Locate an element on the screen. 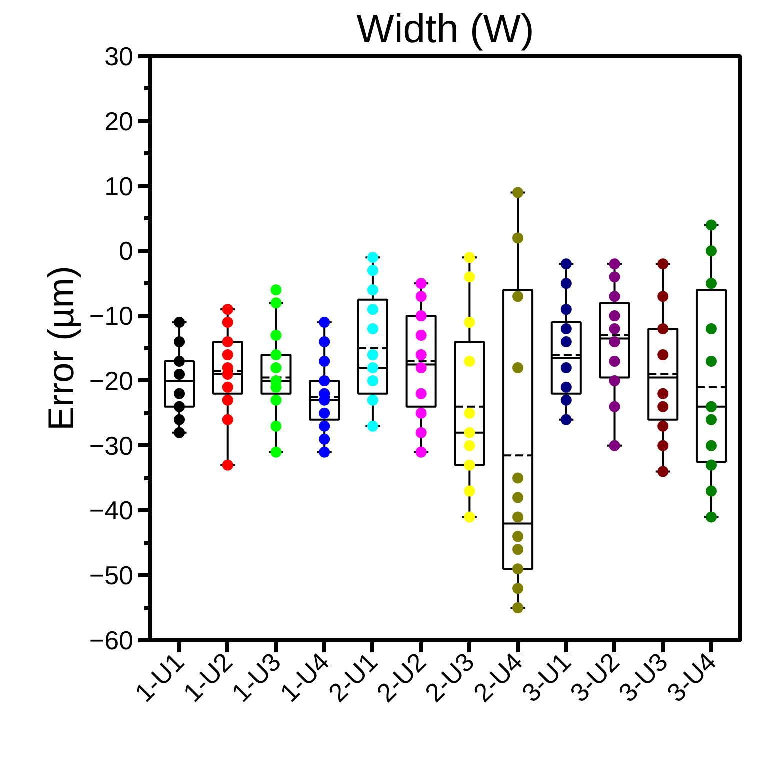  y-tick-label: −10 is located at coordinates (111, 316).